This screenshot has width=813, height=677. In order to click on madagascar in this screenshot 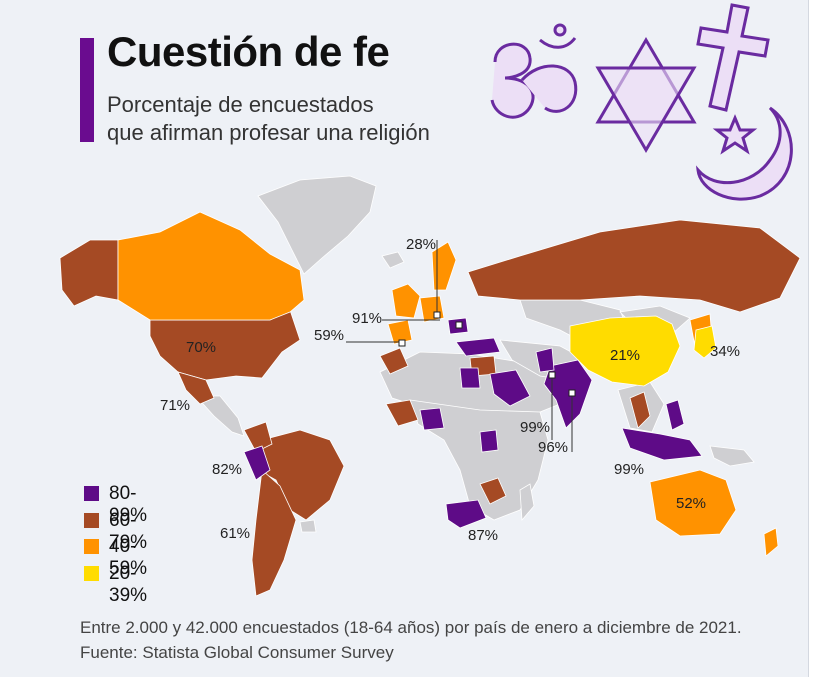, I will do `click(527, 502)`.